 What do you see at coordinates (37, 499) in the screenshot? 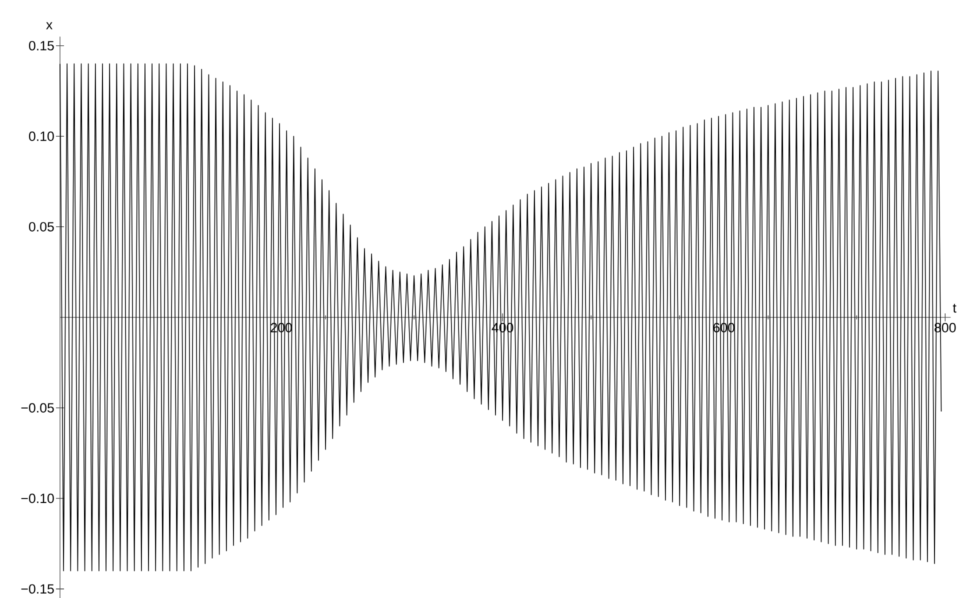
I see `y-tick-label: −0.10` at bounding box center [37, 499].